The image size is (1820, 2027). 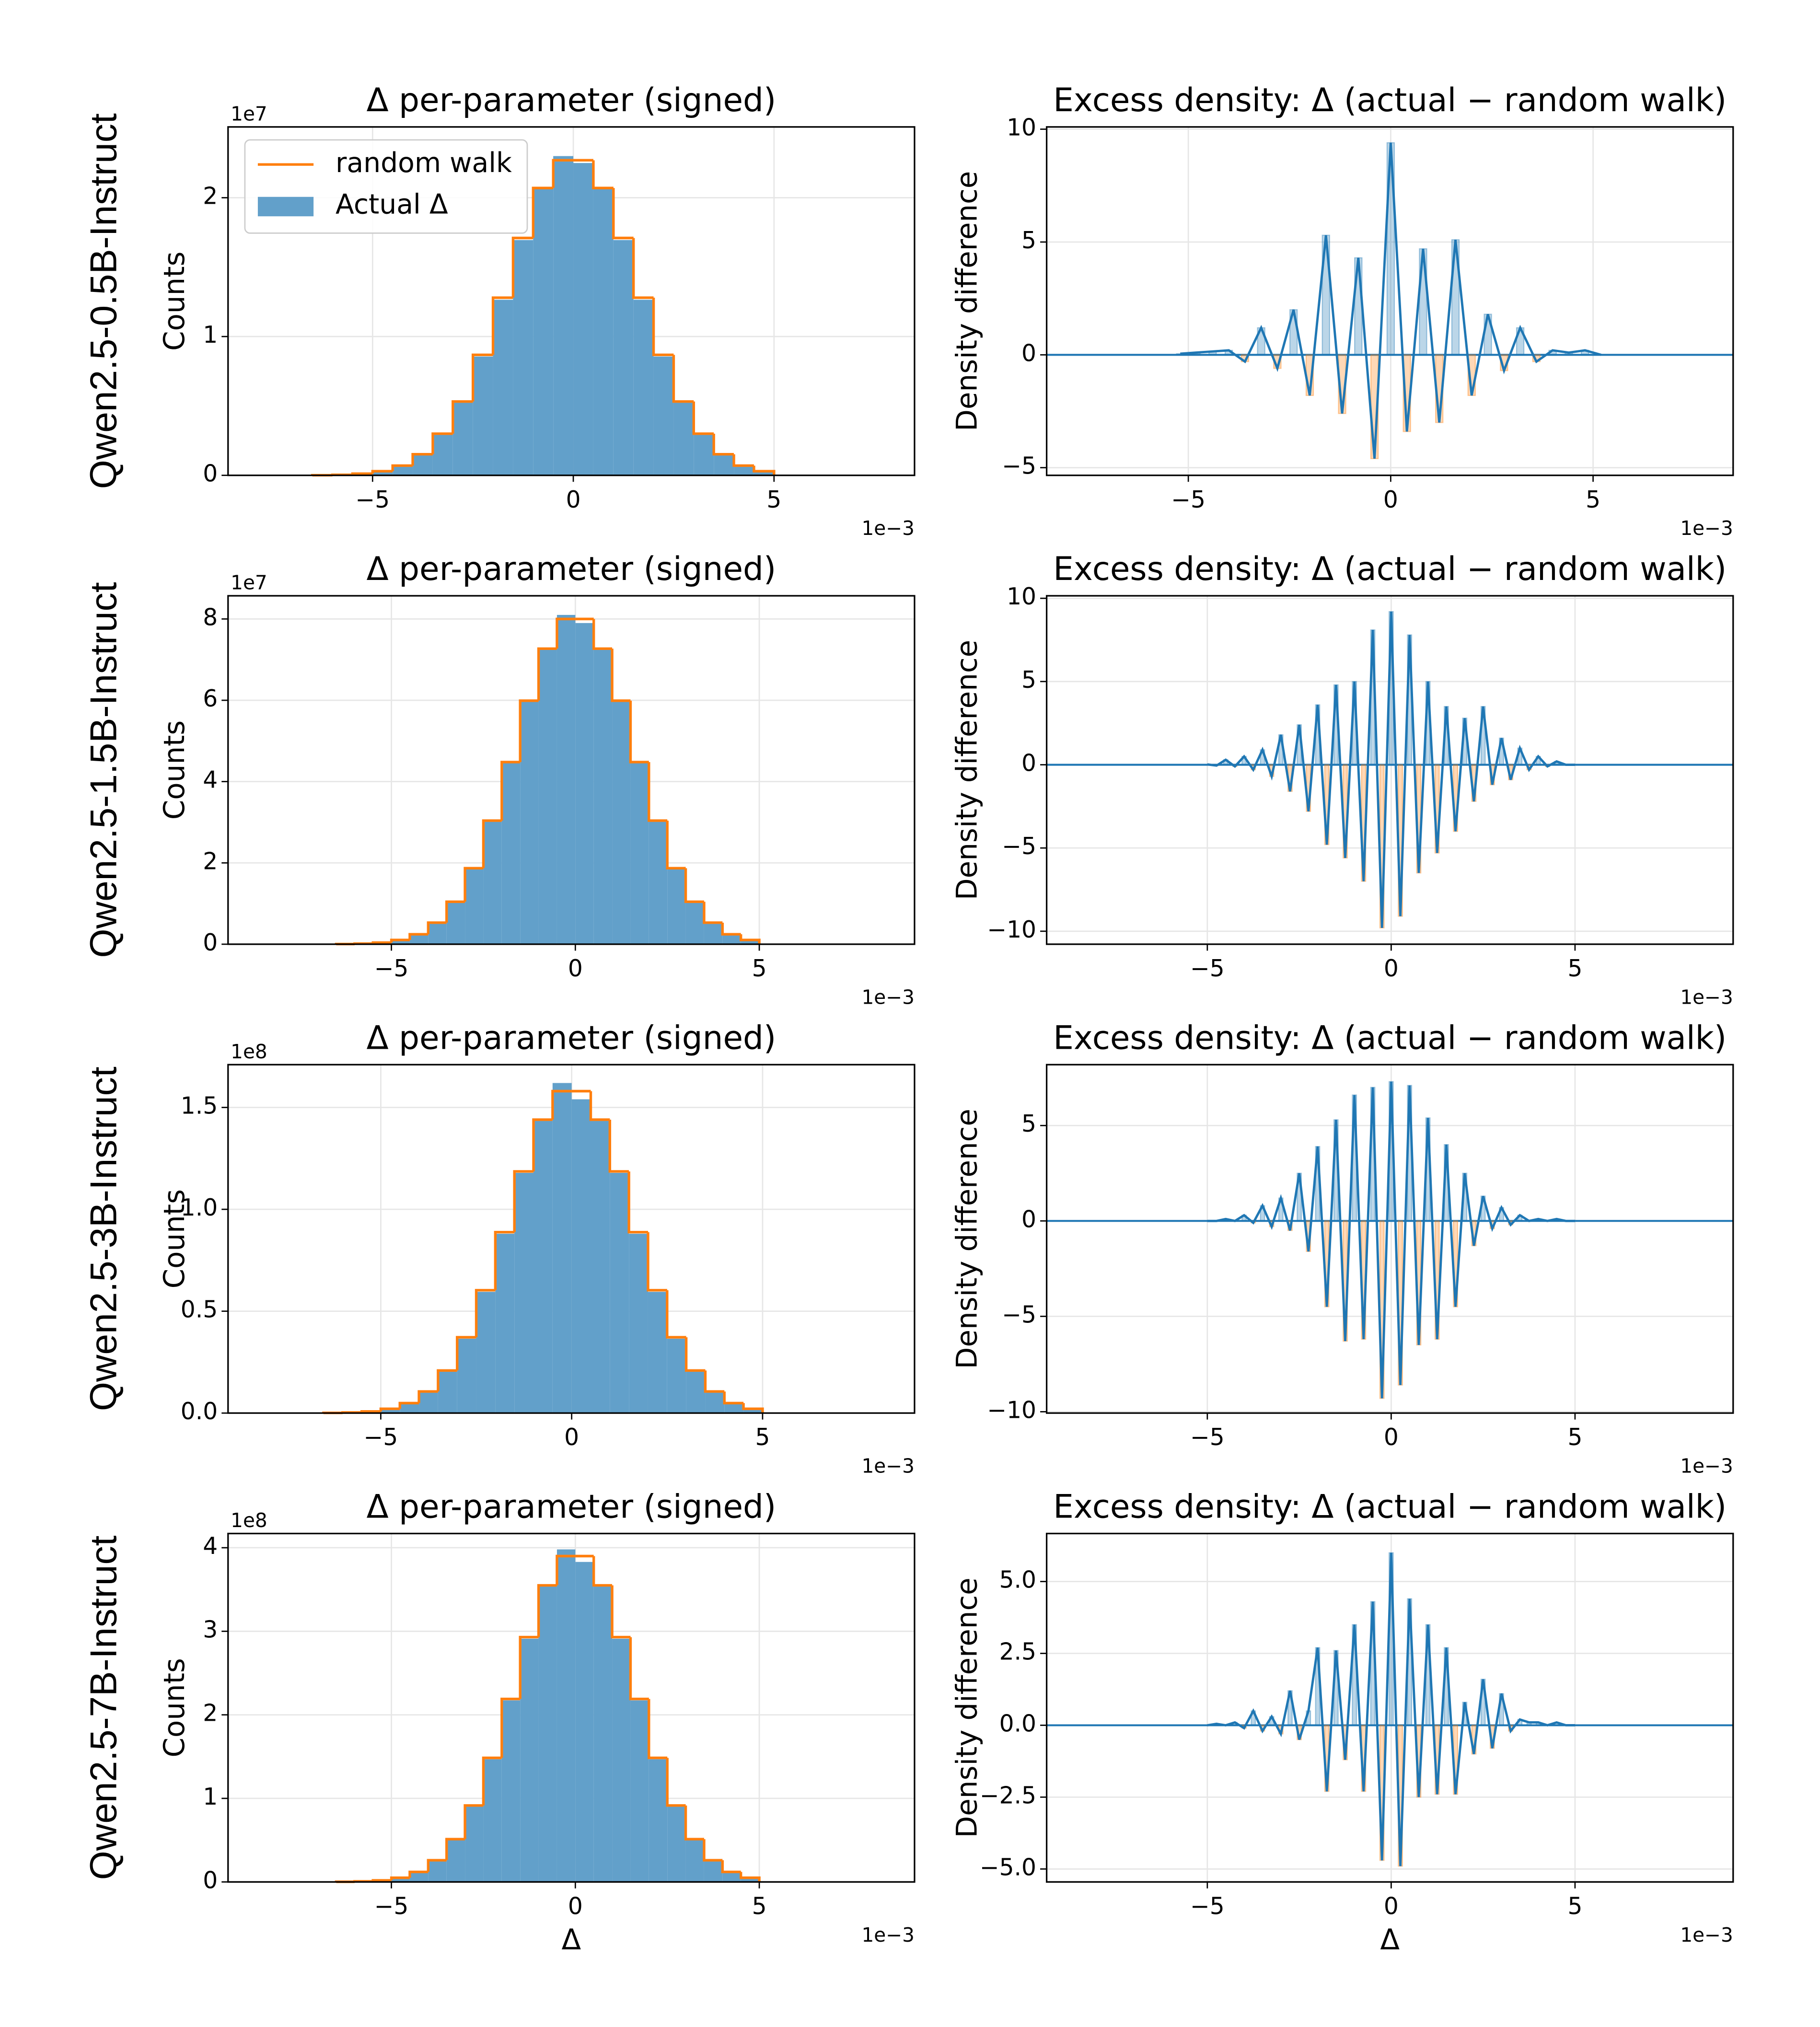 What do you see at coordinates (210, 196) in the screenshot?
I see `y-tick-label: 2` at bounding box center [210, 196].